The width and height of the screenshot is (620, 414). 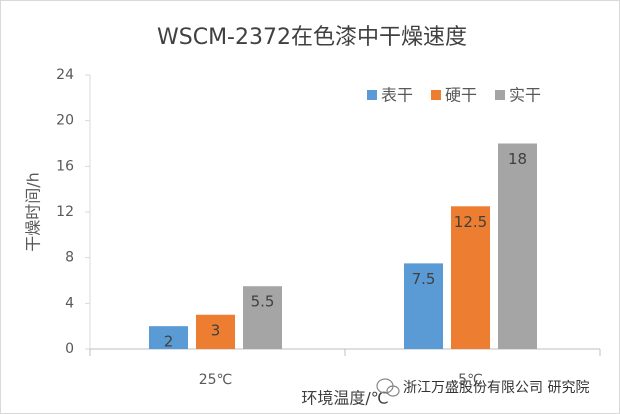 What do you see at coordinates (496, 388) in the screenshot?
I see `watermark: 浙江万盛股份有限公司 研究院` at bounding box center [496, 388].